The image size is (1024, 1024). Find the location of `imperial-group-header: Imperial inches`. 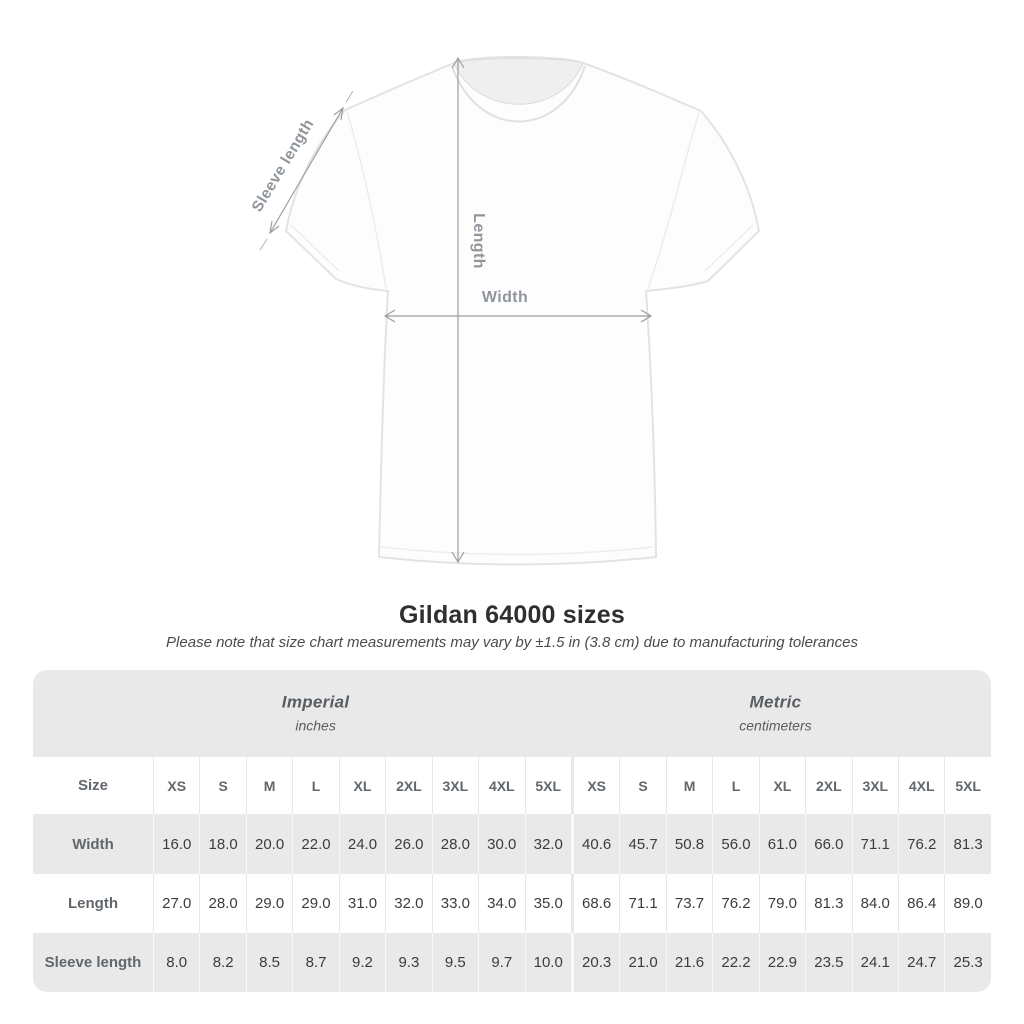

imperial-group-header: Imperial inches is located at coordinates (316, 712).